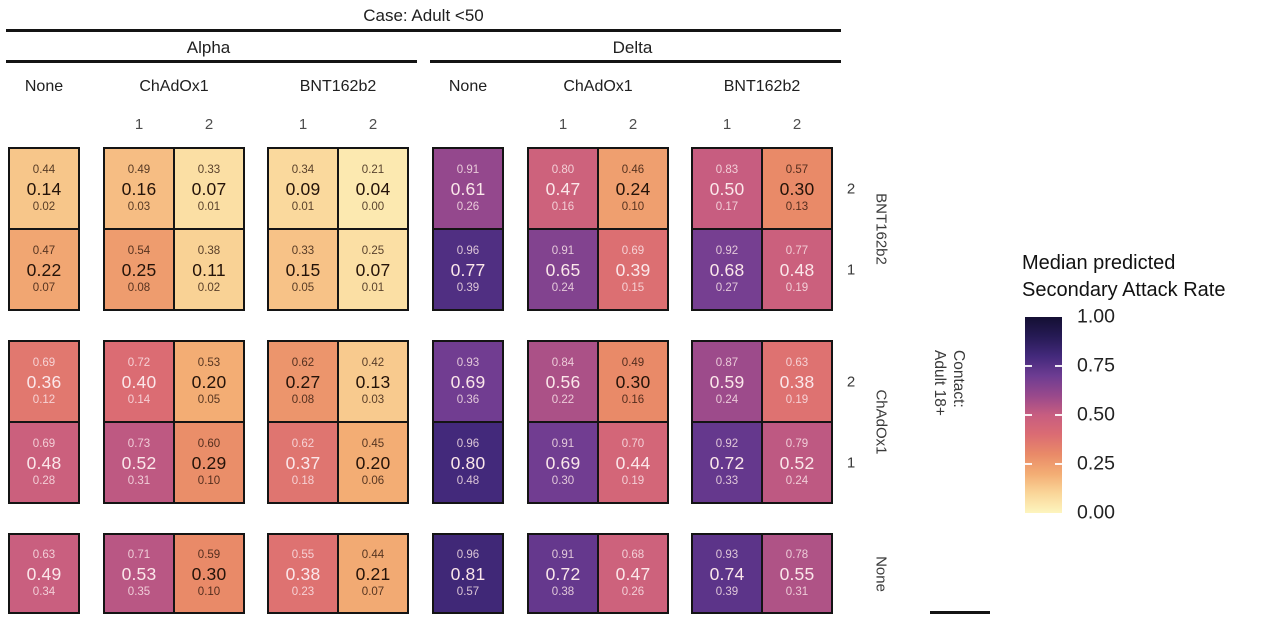  Describe the element at coordinates (373, 573) in the screenshot. I see `heatmap-cell: 0.44 0.21 0.07` at that location.